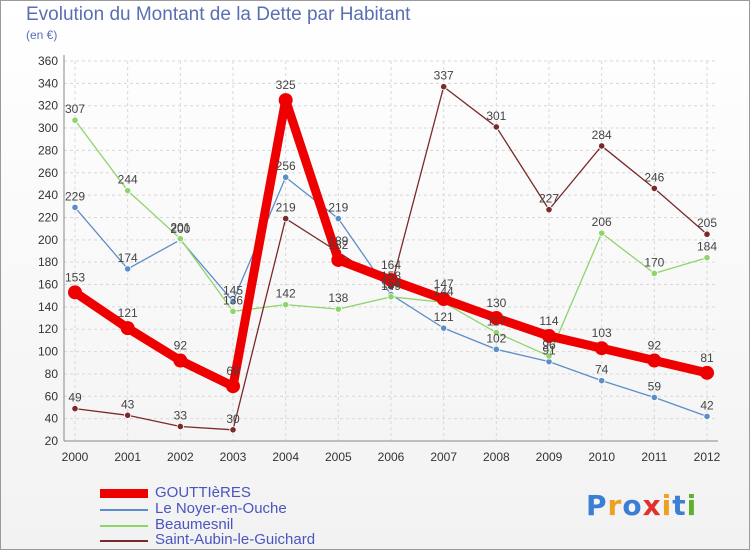 The height and width of the screenshot is (550, 750). I want to click on data-label-saint-aubin: 30, so click(233, 419).